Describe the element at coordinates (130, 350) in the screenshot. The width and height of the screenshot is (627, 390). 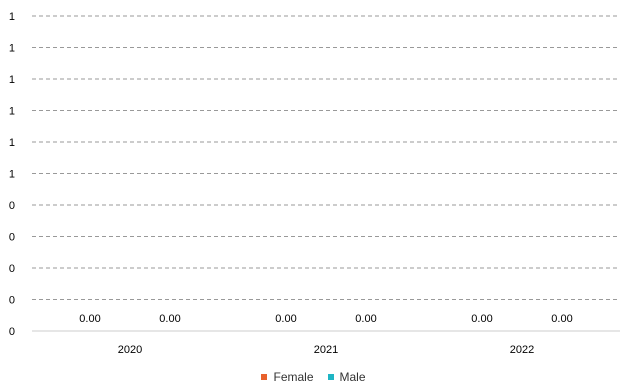
I see `x-tick-label: 2020` at that location.